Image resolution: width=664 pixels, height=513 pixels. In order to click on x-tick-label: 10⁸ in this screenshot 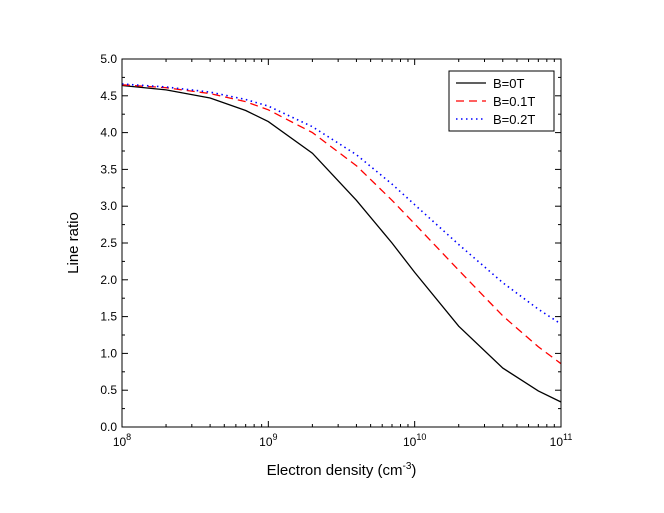, I will do `click(122, 440)`.